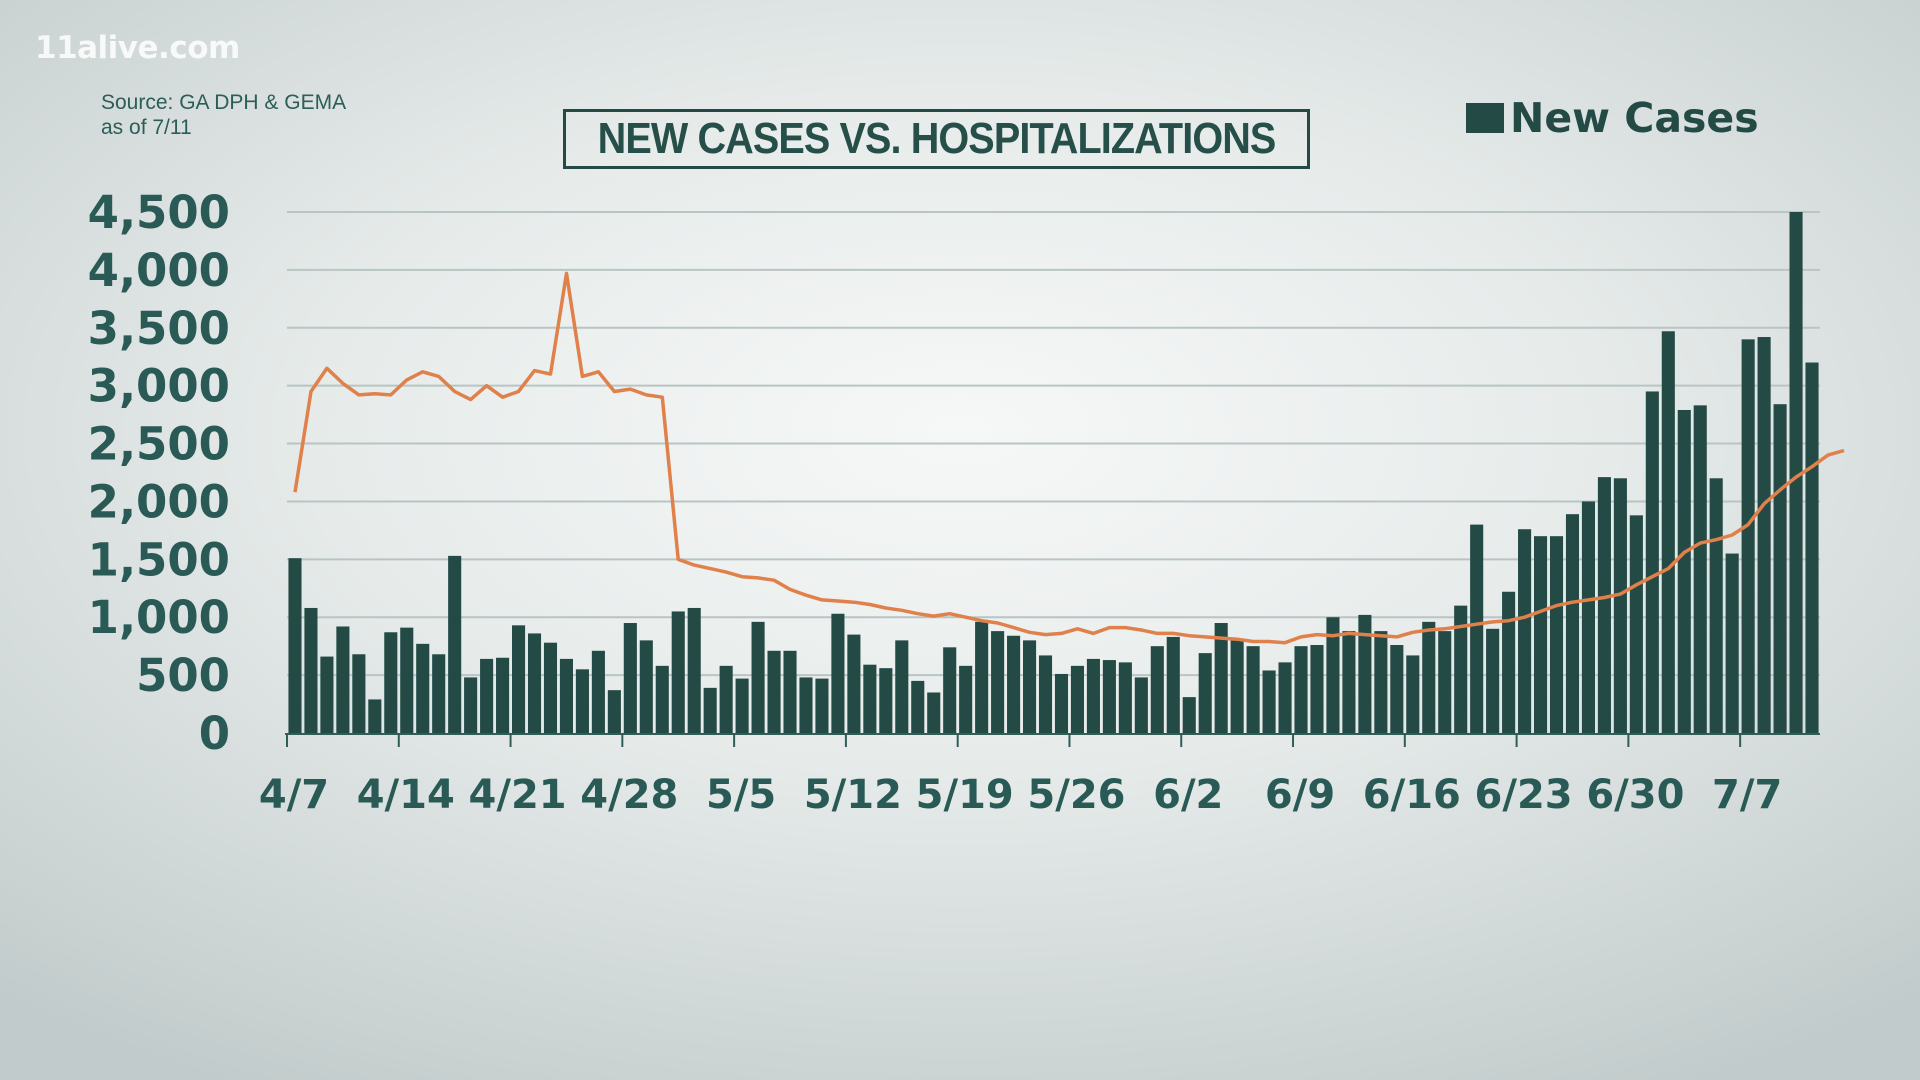 Image resolution: width=1920 pixels, height=1080 pixels. What do you see at coordinates (294, 795) in the screenshot?
I see `x-tick-label: 4/7` at bounding box center [294, 795].